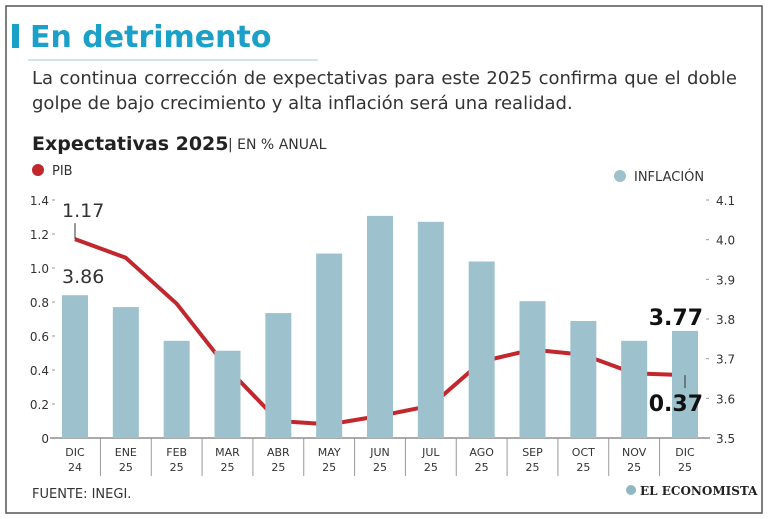 The height and width of the screenshot is (519, 768). Describe the element at coordinates (39, 235) in the screenshot. I see `y-tick-label: 1.2` at that location.